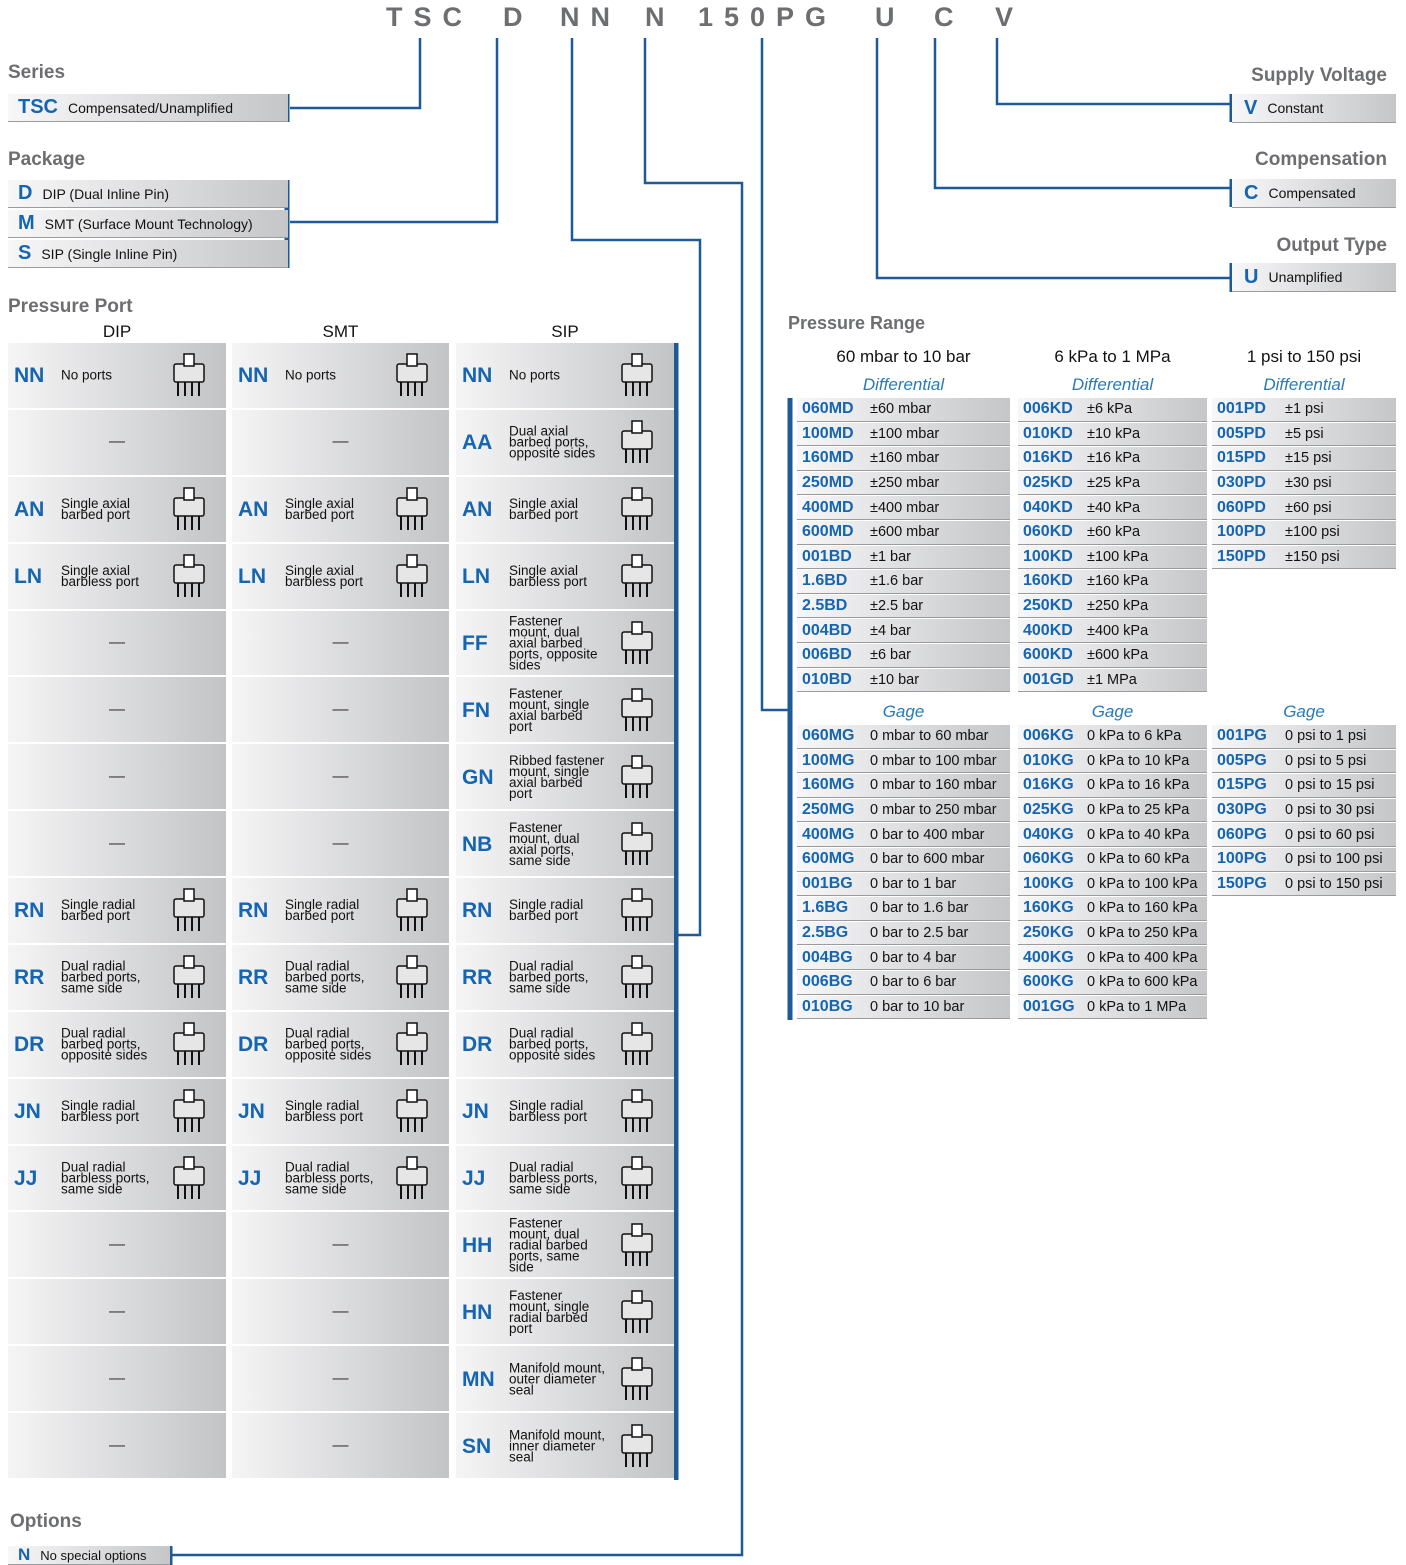 The height and width of the screenshot is (1565, 1406). I want to click on section-title: Package, so click(47, 159).